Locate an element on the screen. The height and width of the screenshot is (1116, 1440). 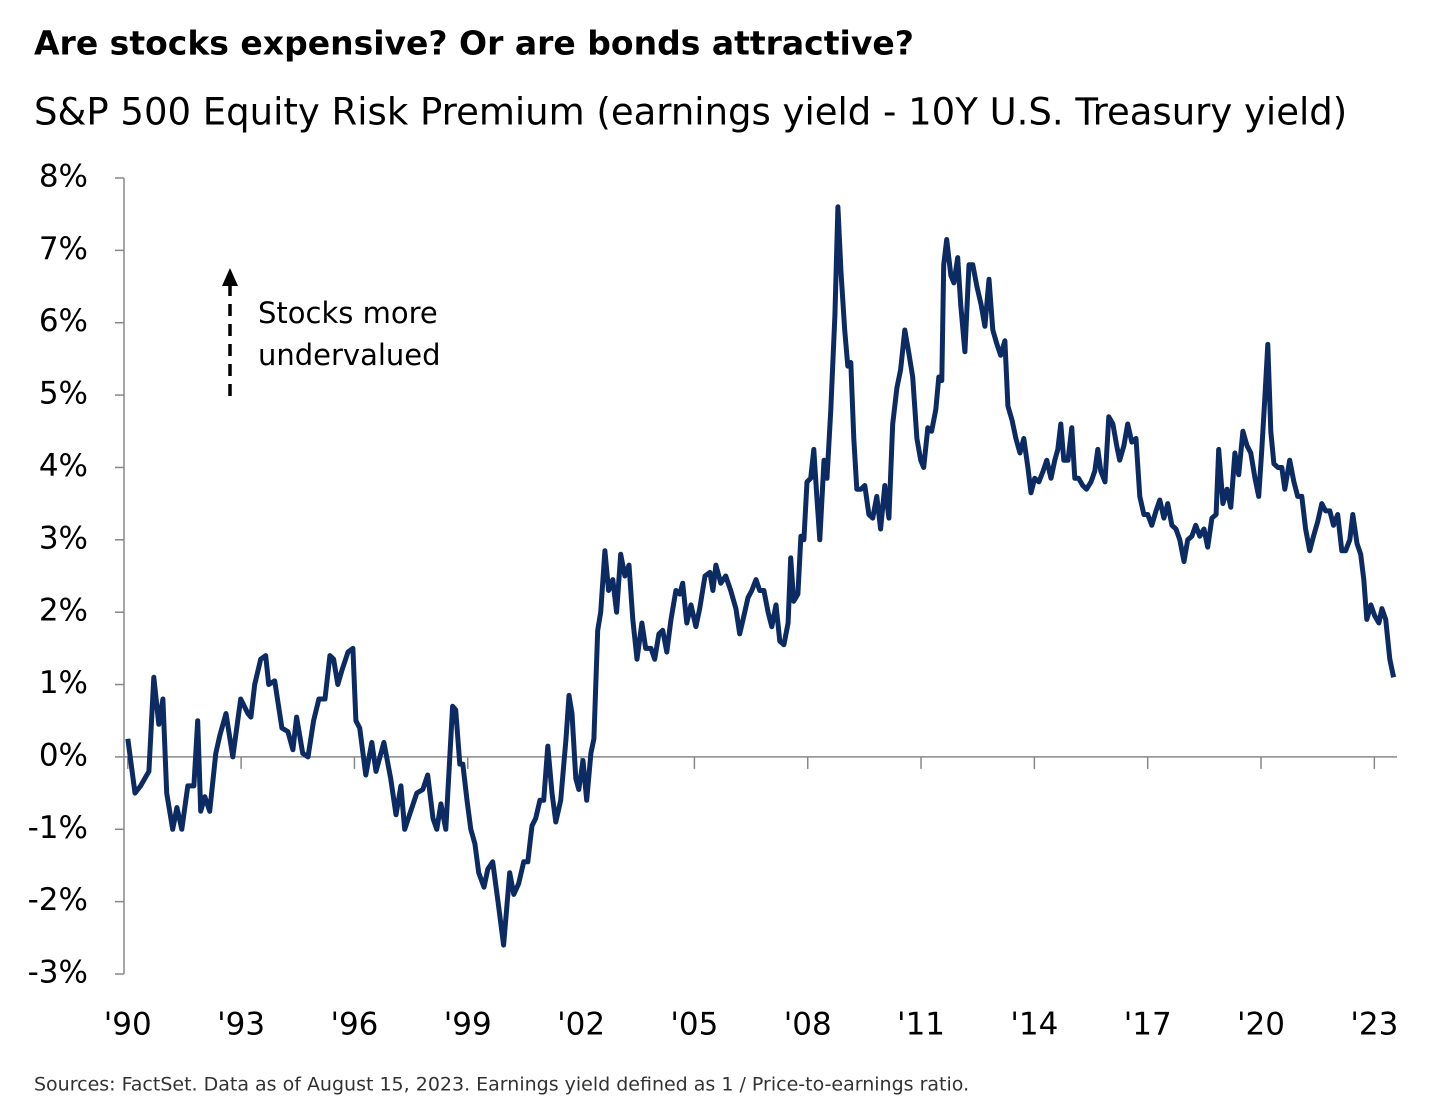
y-tick-label: -2% is located at coordinates (58, 900).